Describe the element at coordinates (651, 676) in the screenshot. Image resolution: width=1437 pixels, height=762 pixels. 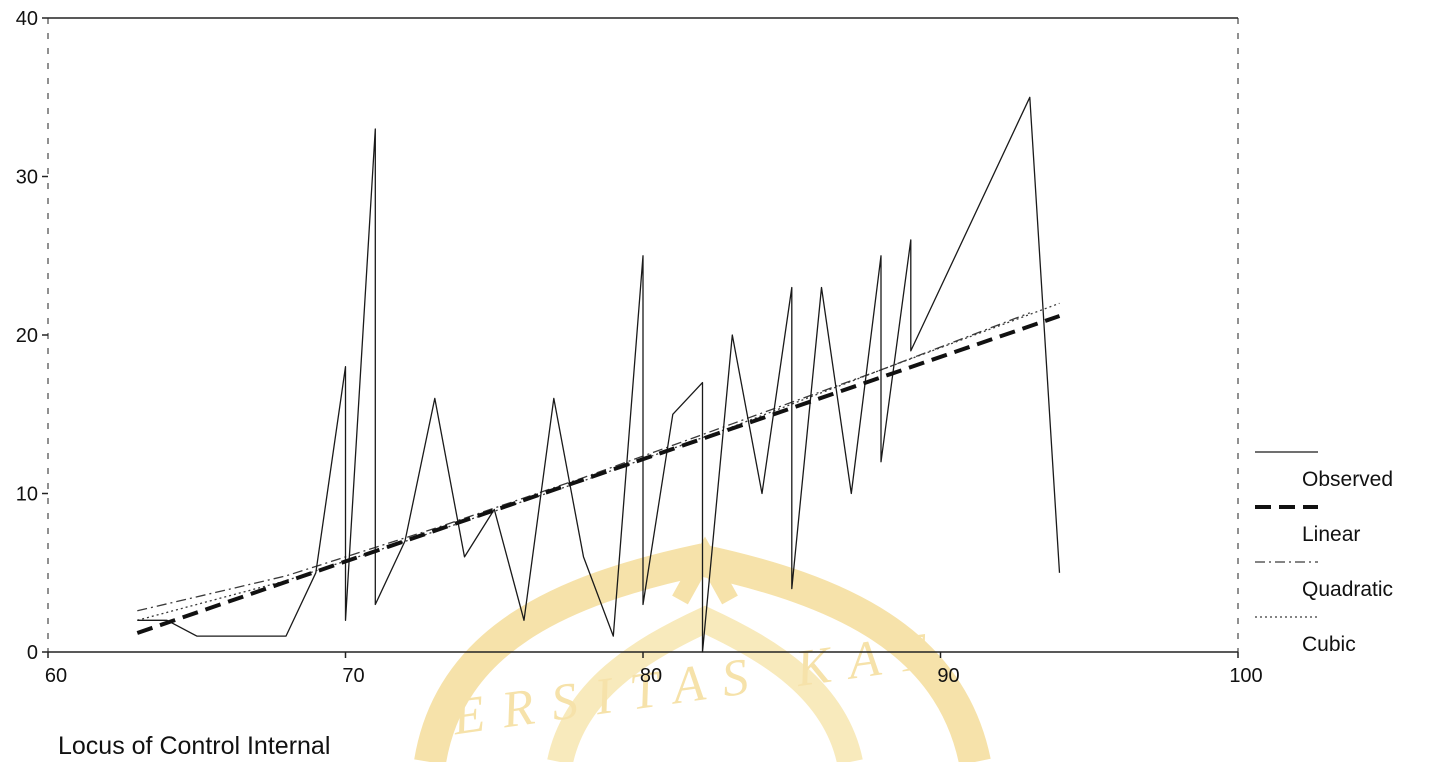
I see `x-tick-label: 80` at that location.